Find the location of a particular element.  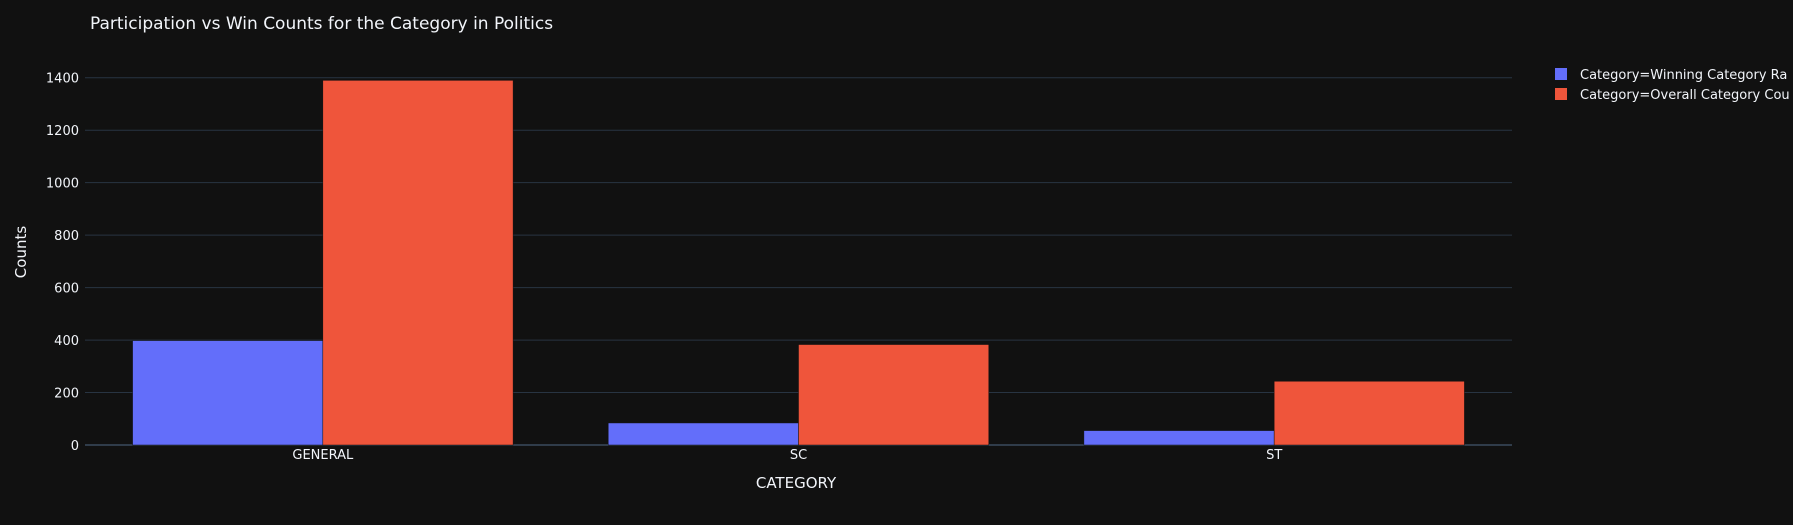

legend-item: Category=Winning Category Ra is located at coordinates (1671, 75).